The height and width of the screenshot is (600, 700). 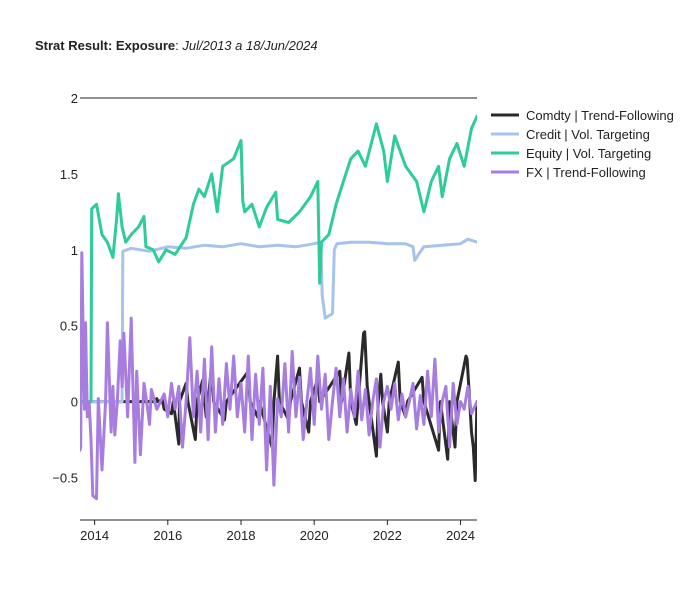 What do you see at coordinates (74, 250) in the screenshot?
I see `y-tick-label: 1` at bounding box center [74, 250].